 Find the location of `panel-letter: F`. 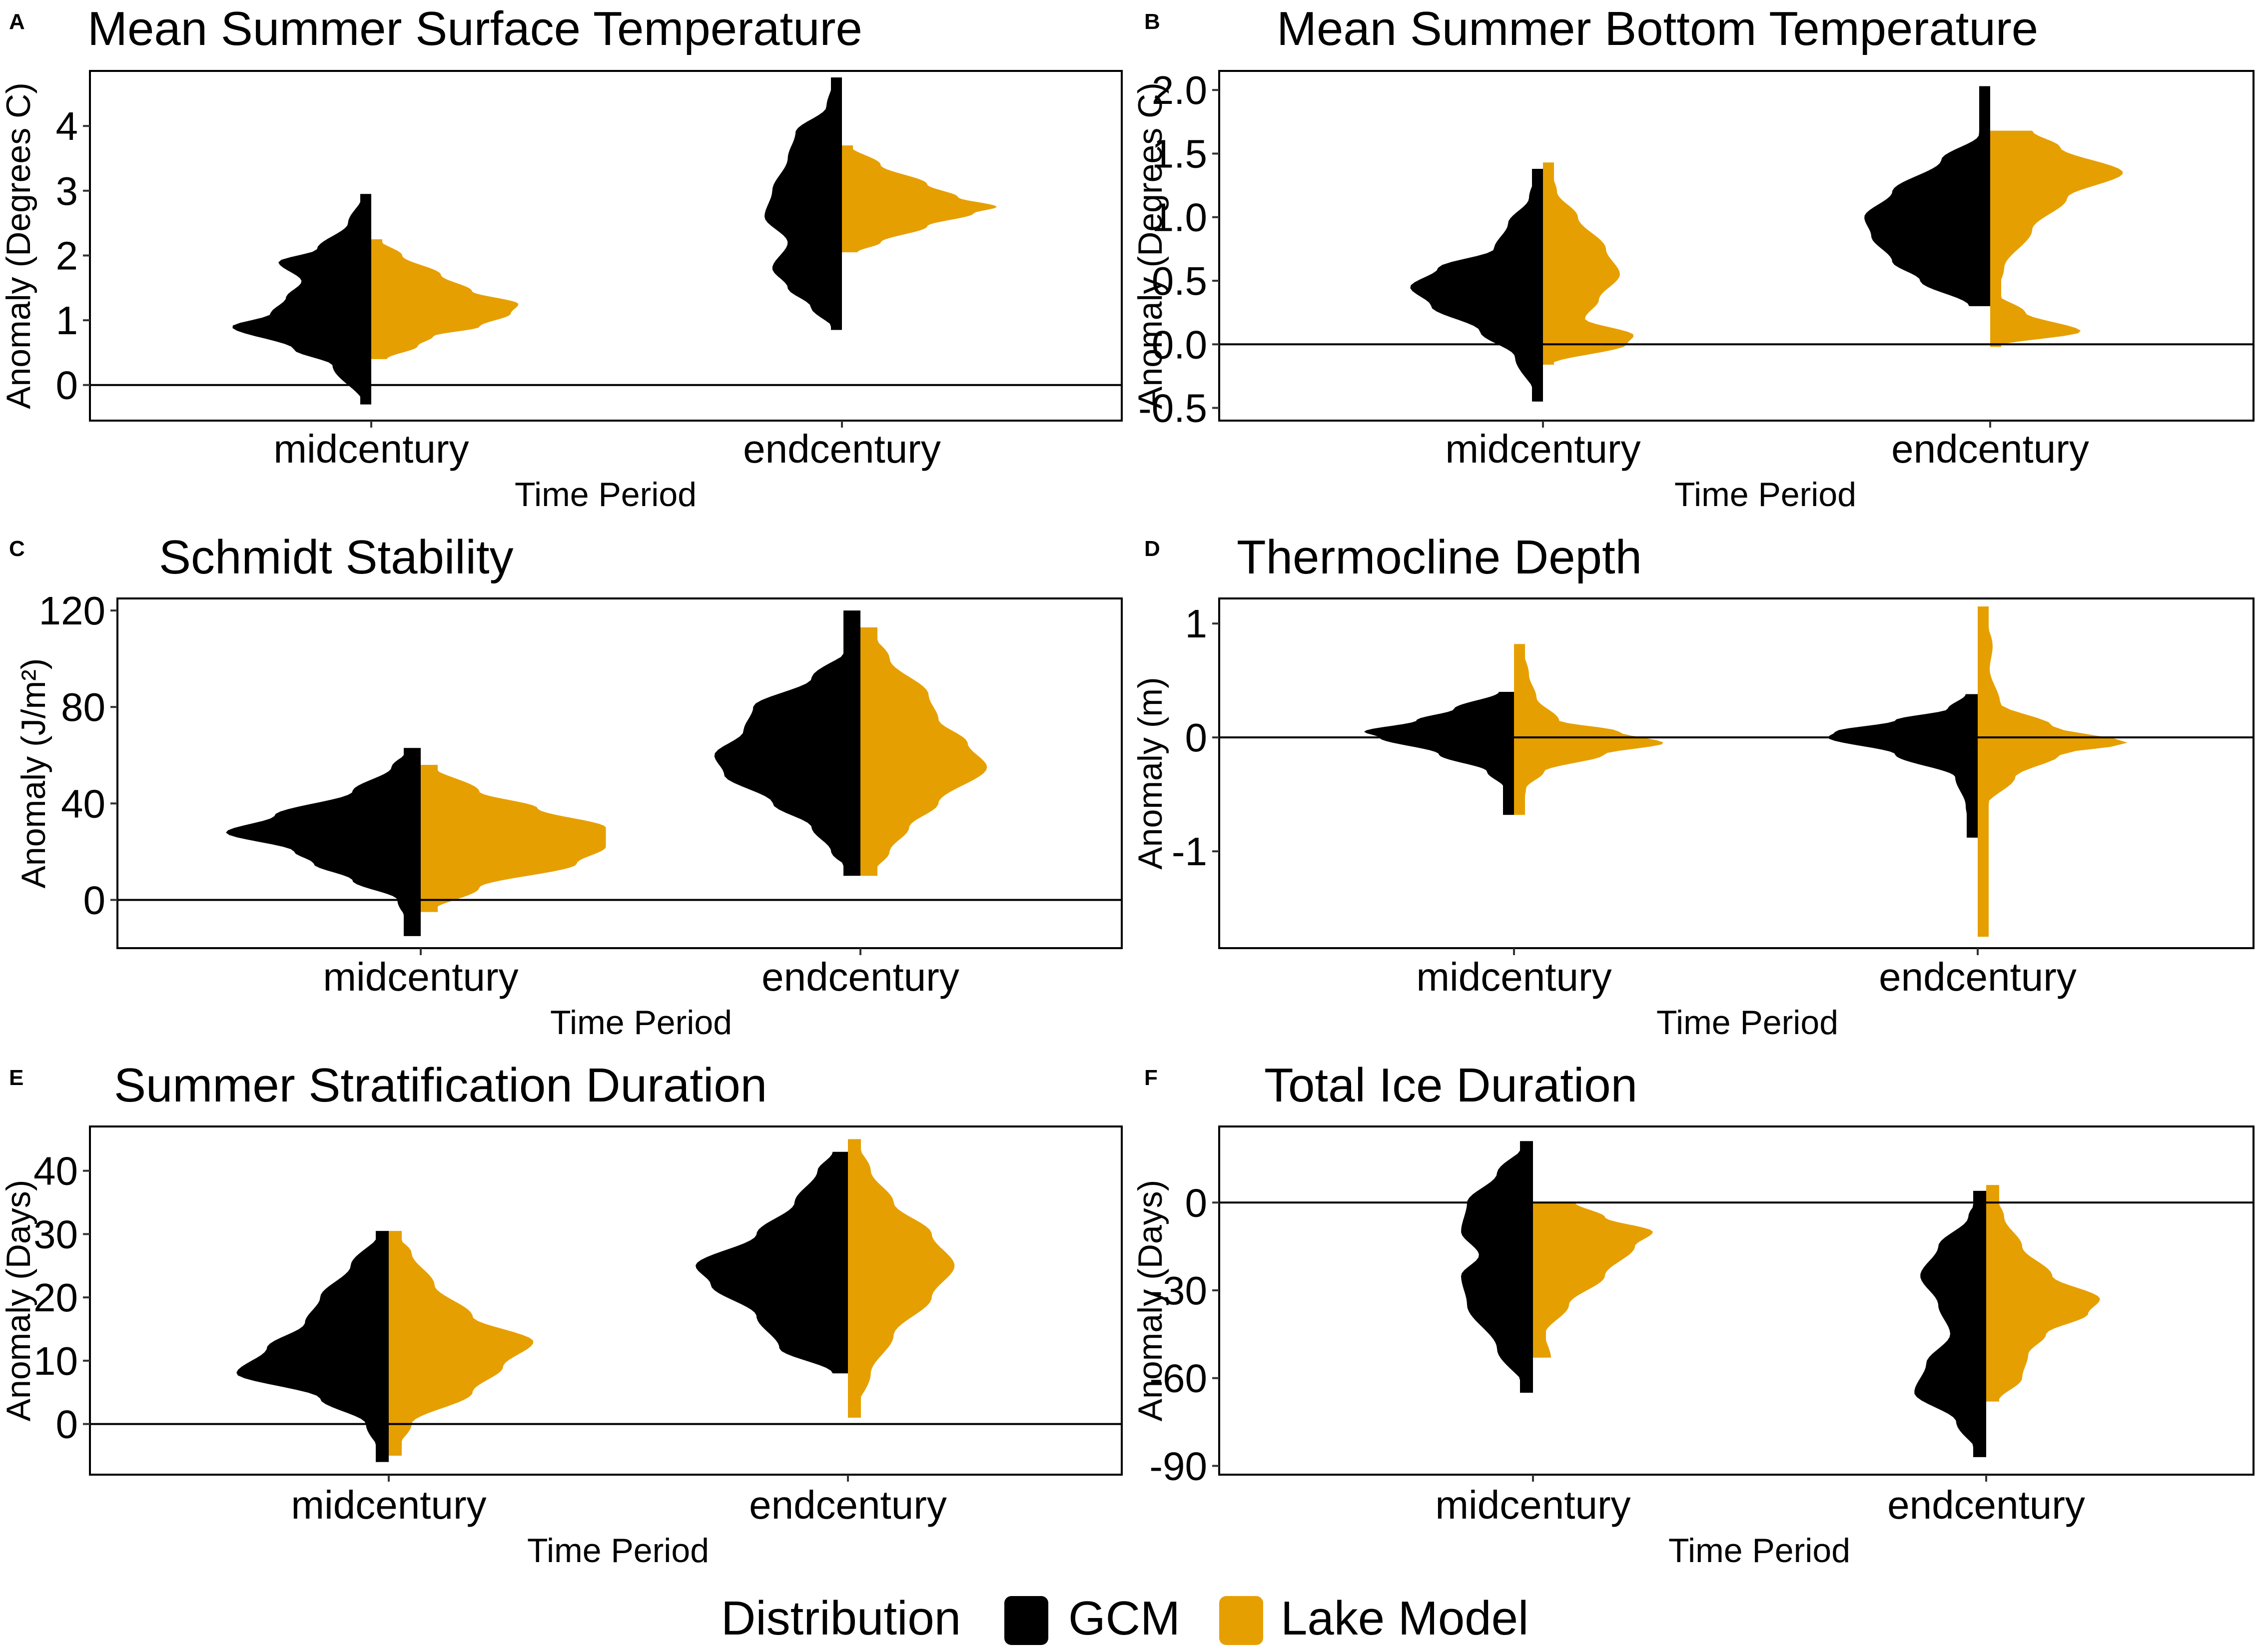

panel-letter: F is located at coordinates (1151, 1078).